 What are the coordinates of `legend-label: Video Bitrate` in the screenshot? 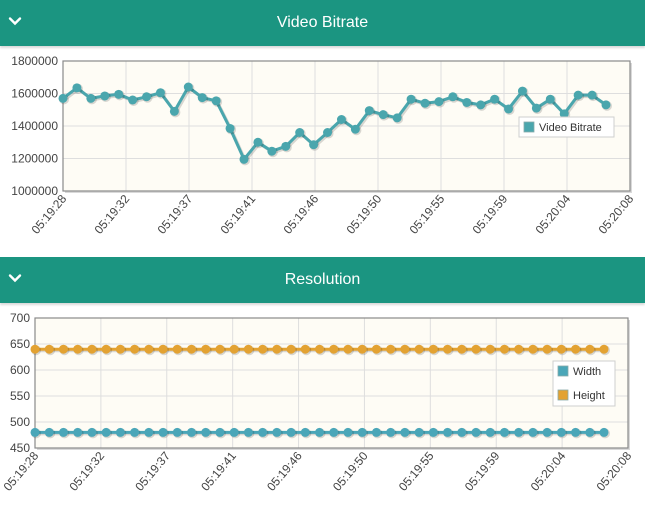 It's located at (570, 128).